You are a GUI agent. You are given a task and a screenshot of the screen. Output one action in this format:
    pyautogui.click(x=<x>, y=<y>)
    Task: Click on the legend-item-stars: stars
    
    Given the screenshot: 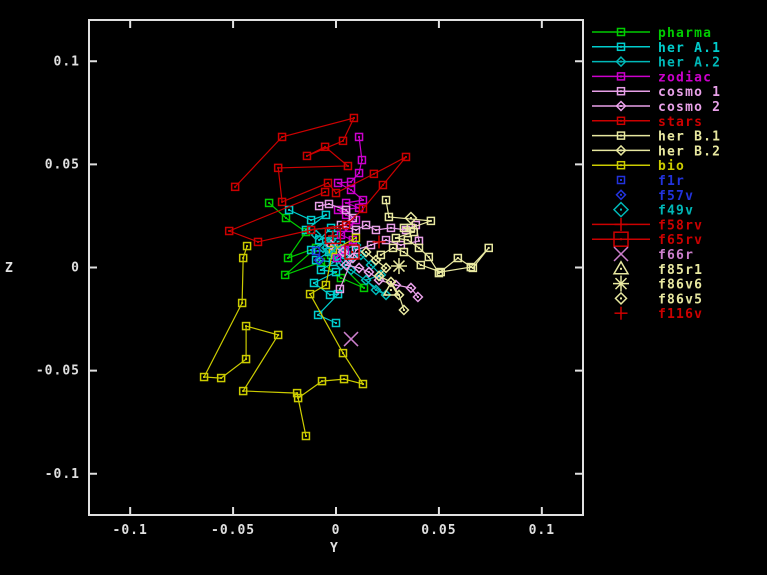 What is the action you would take?
    pyautogui.click(x=647, y=122)
    